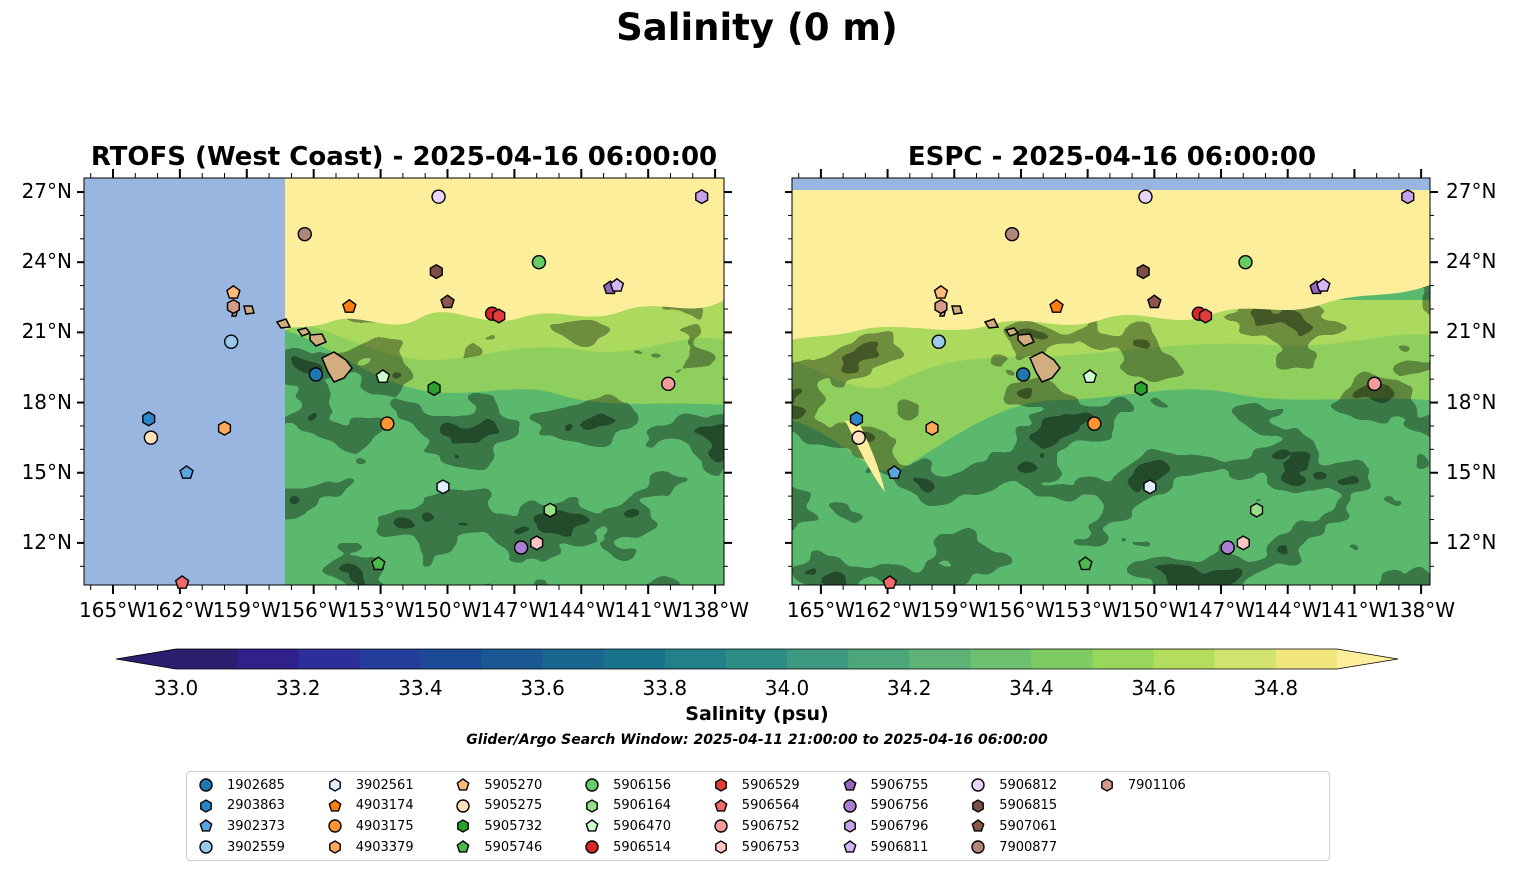 This screenshot has width=1514, height=889. What do you see at coordinates (1028, 847) in the screenshot?
I see `legend-label: 7900877` at bounding box center [1028, 847].